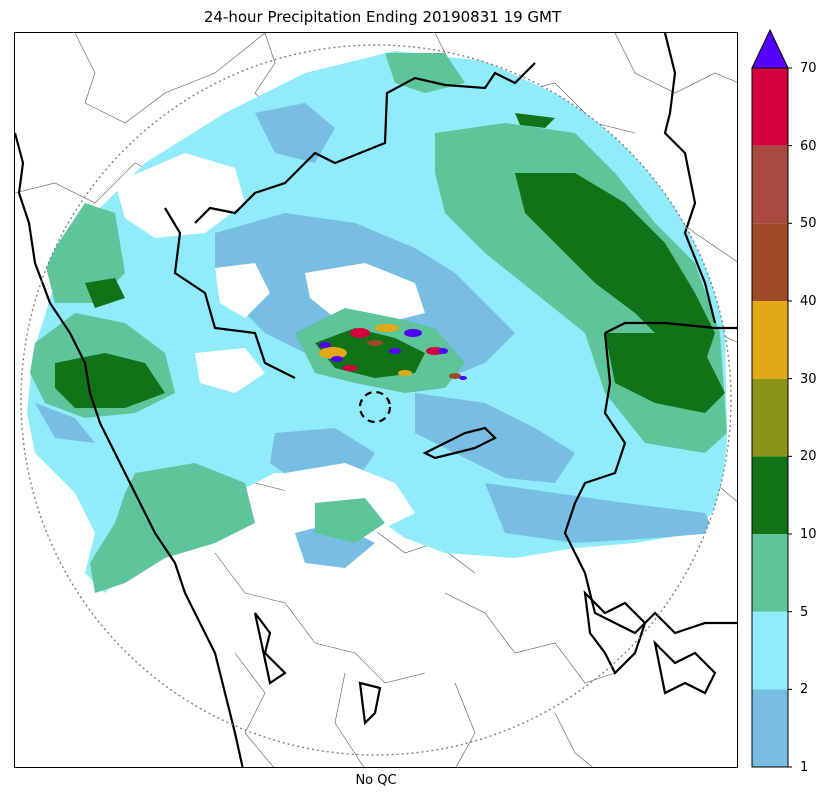 This screenshot has height=797, width=825. Describe the element at coordinates (808, 68) in the screenshot. I see `colorbar-tick-label: 70` at that location.